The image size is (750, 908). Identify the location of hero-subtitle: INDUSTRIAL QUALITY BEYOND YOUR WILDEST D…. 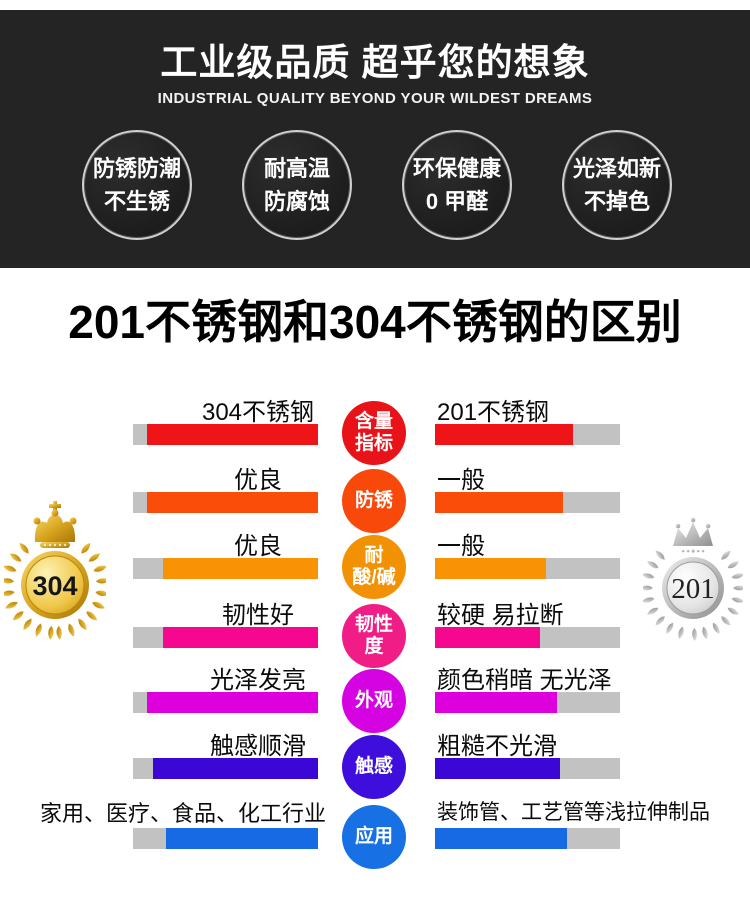
(375, 98).